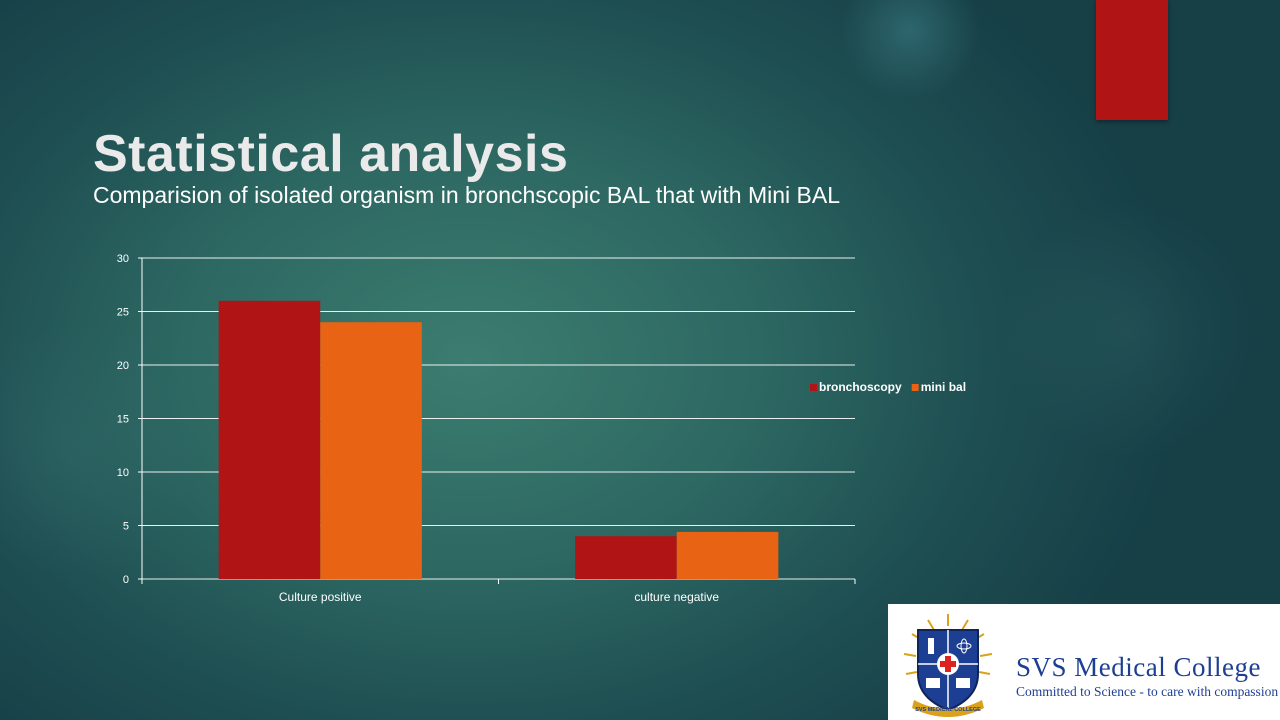 The image size is (1280, 720). I want to click on crest-icon: SVS MEDICAL COLLEGE, so click(948, 665).